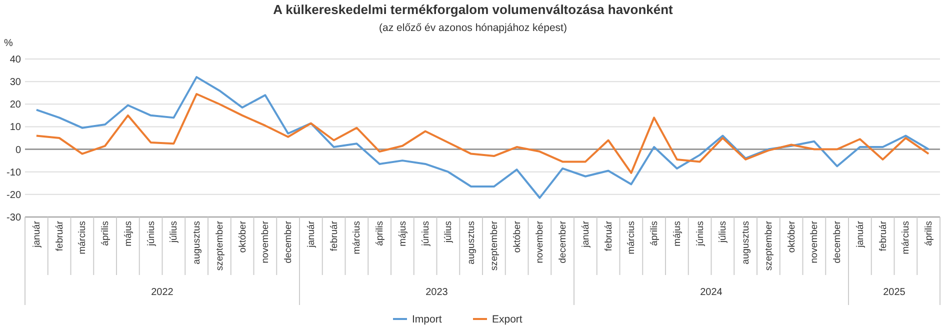 The image size is (946, 332). Describe the element at coordinates (16, 128) in the screenshot. I see `y-tick-label: 10` at that location.